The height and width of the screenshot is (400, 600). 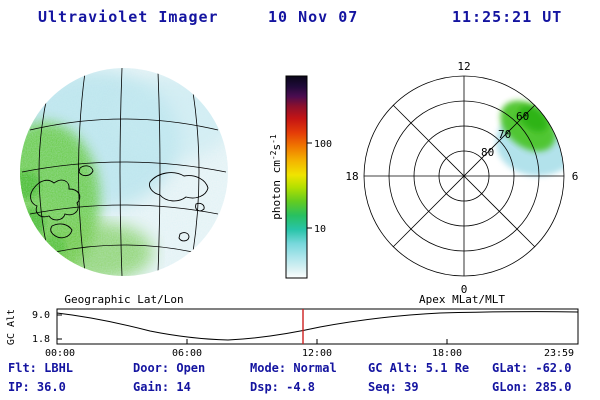 I want to click on polar-aurora-bright-core, so click(x=533, y=119).